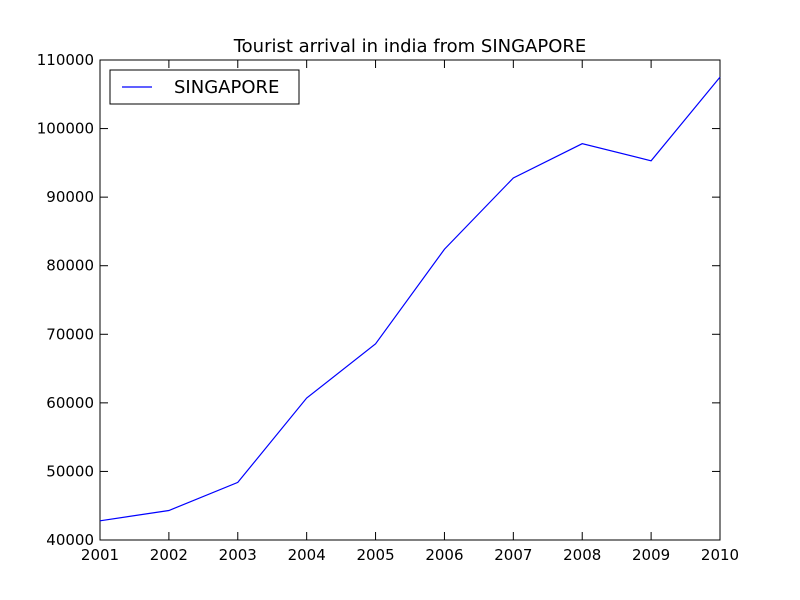 The height and width of the screenshot is (600, 800). I want to click on legend: SINGAPORE, so click(204, 87).